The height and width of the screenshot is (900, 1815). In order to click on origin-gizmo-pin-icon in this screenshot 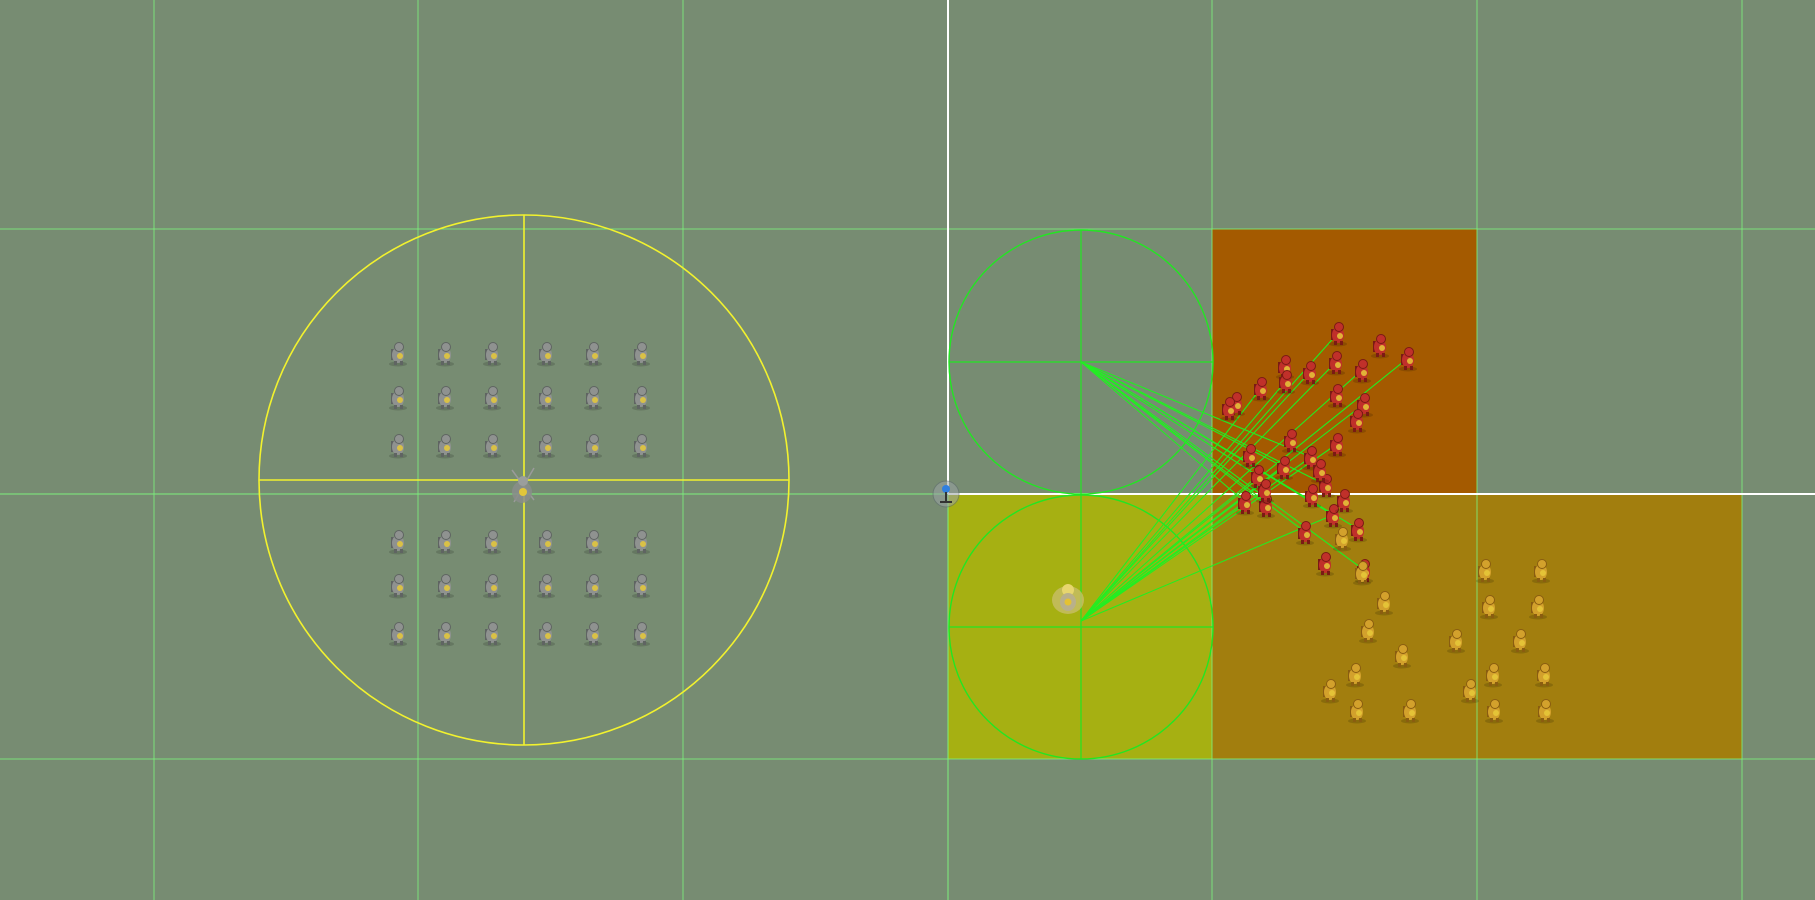, I will do `click(946, 494)`.